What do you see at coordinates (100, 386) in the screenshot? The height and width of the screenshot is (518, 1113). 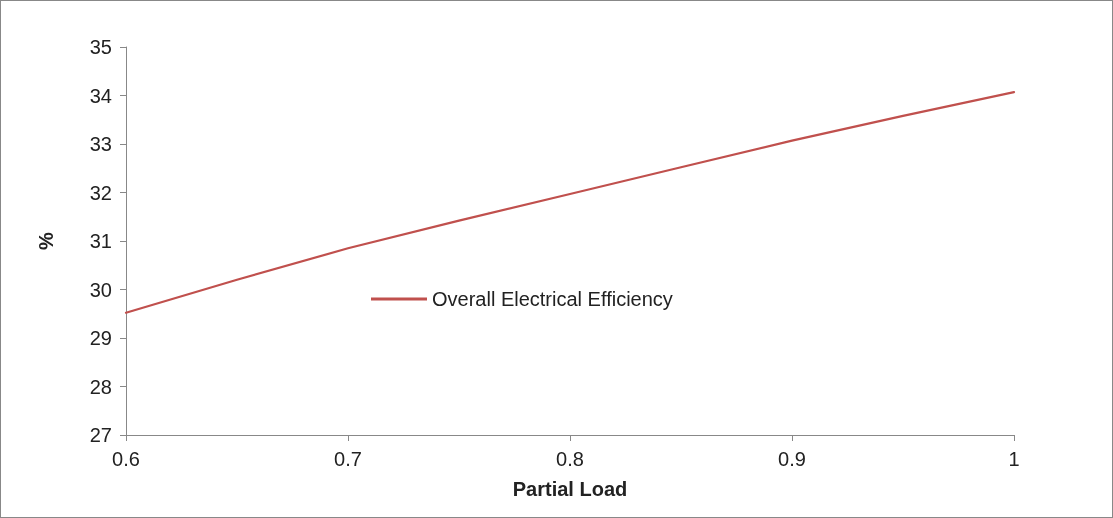 I see `y-tick-label: 28` at bounding box center [100, 386].